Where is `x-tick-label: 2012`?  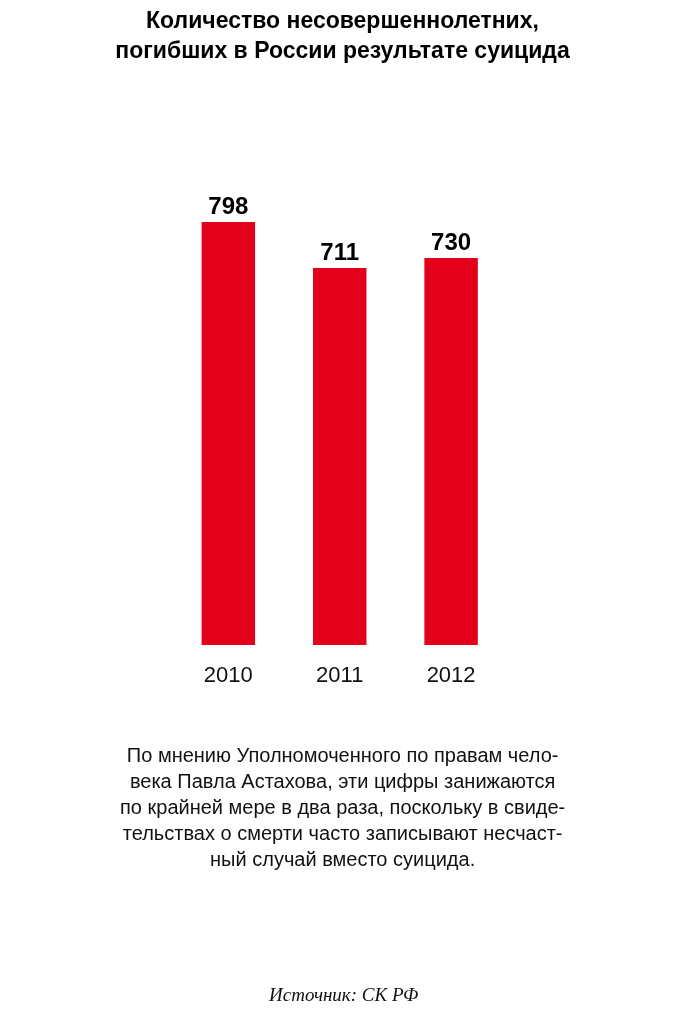
x-tick-label: 2012 is located at coordinates (451, 674).